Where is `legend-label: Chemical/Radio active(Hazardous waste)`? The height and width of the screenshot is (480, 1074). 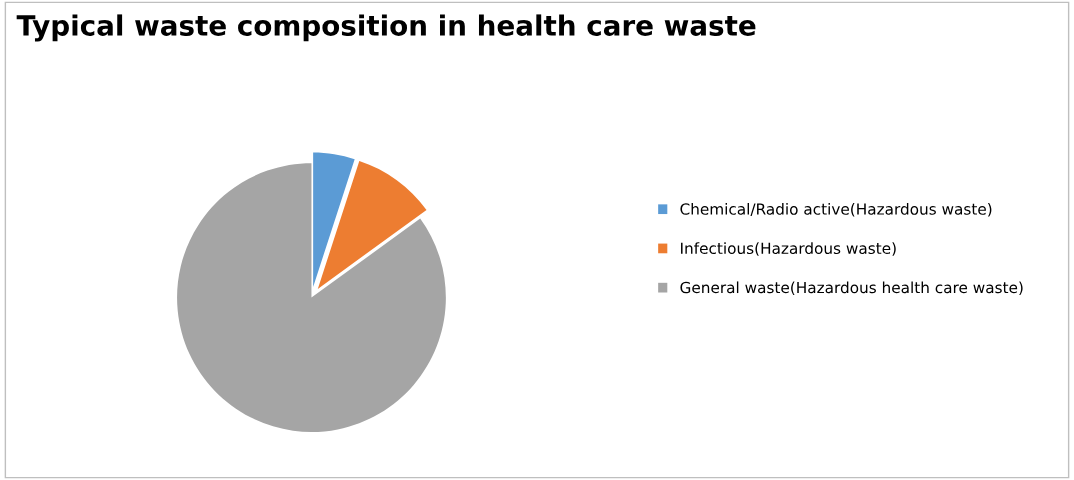 legend-label: Chemical/Radio active(Hazardous waste) is located at coordinates (836, 209).